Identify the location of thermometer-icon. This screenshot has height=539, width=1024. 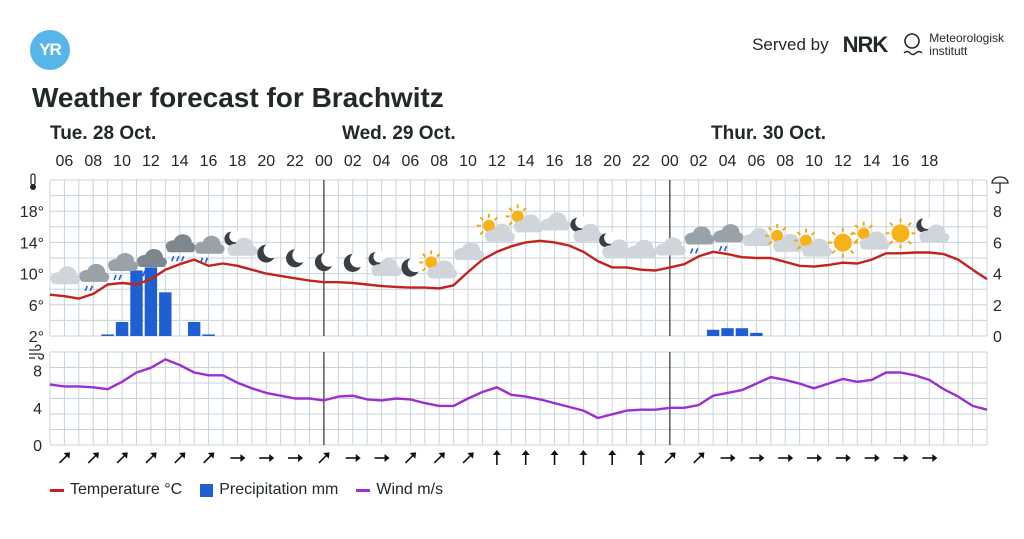
(33, 181).